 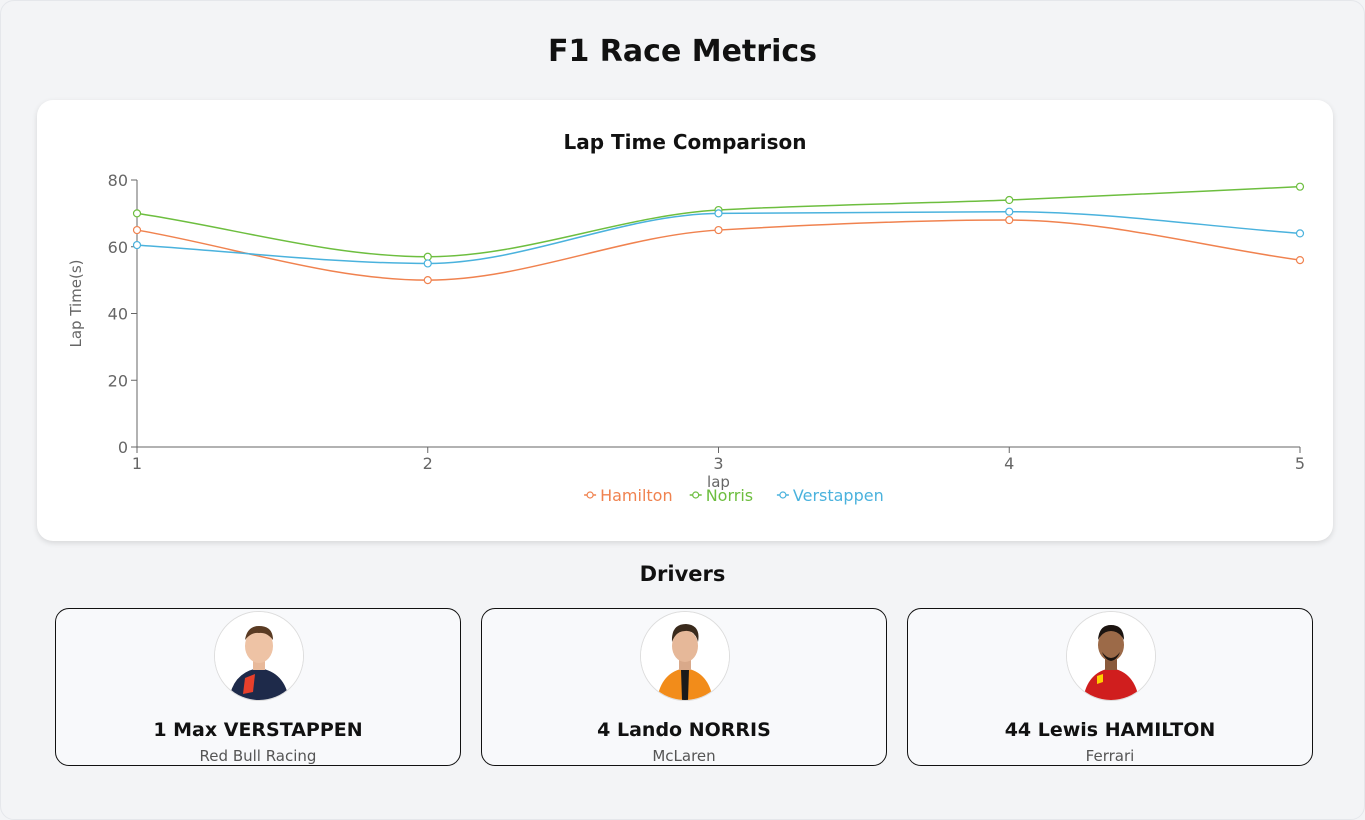 I want to click on x-tick-label: 4, so click(x=1009, y=463).